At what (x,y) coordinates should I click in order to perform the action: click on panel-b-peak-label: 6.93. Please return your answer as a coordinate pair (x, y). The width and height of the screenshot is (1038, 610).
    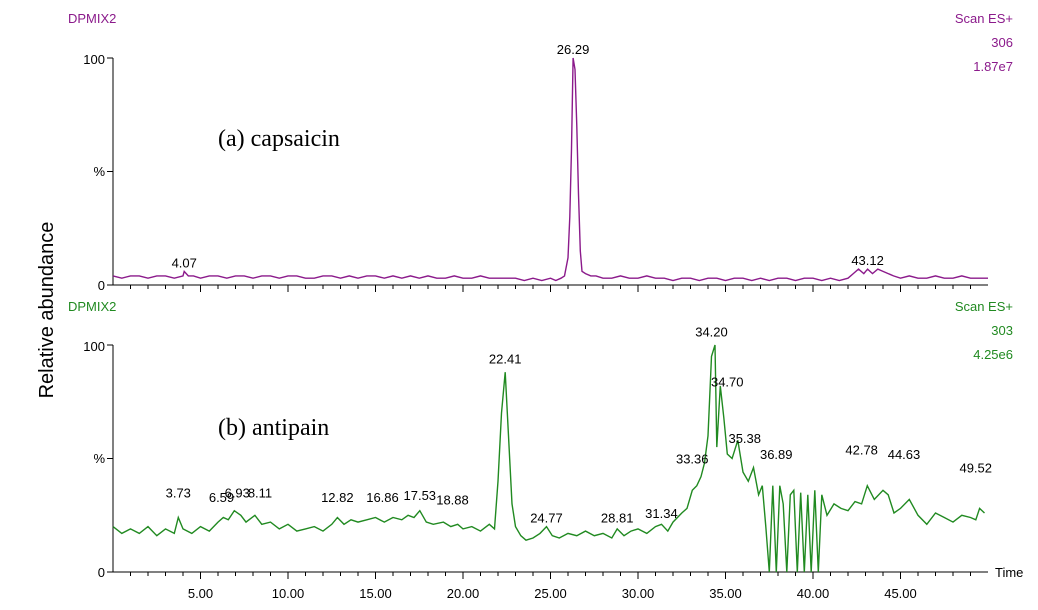
    Looking at the image, I should click on (237, 493).